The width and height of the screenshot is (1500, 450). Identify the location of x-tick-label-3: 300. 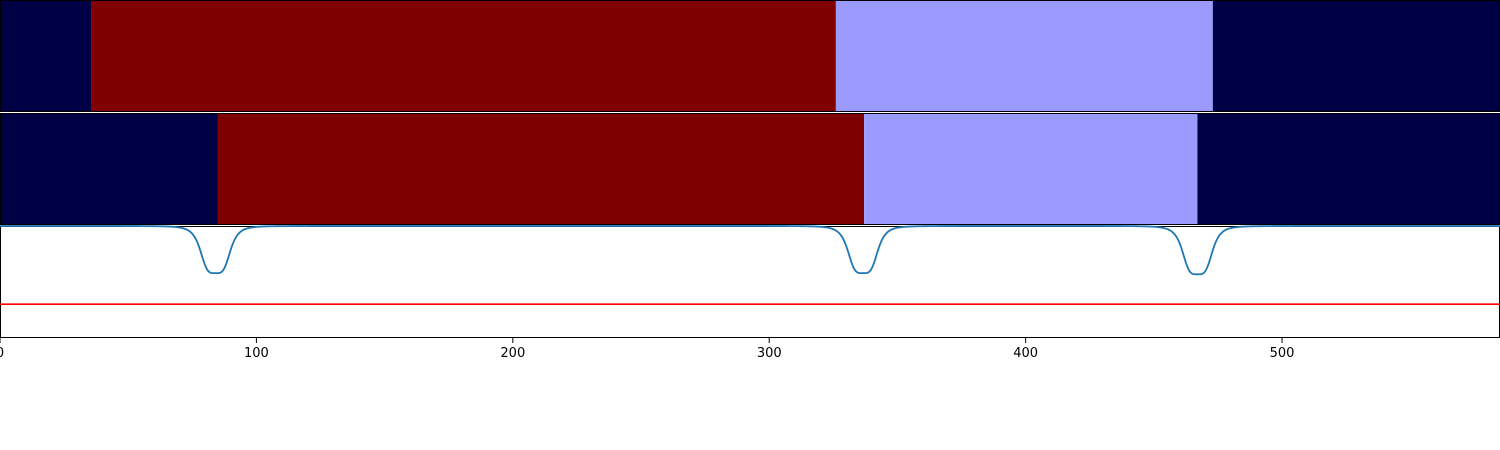
(769, 353).